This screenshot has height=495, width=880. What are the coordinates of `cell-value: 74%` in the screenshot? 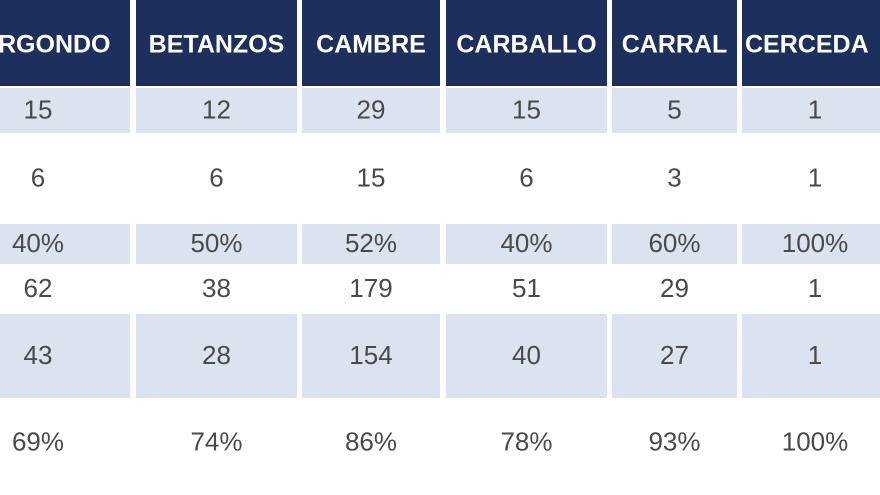 It's located at (216, 441).